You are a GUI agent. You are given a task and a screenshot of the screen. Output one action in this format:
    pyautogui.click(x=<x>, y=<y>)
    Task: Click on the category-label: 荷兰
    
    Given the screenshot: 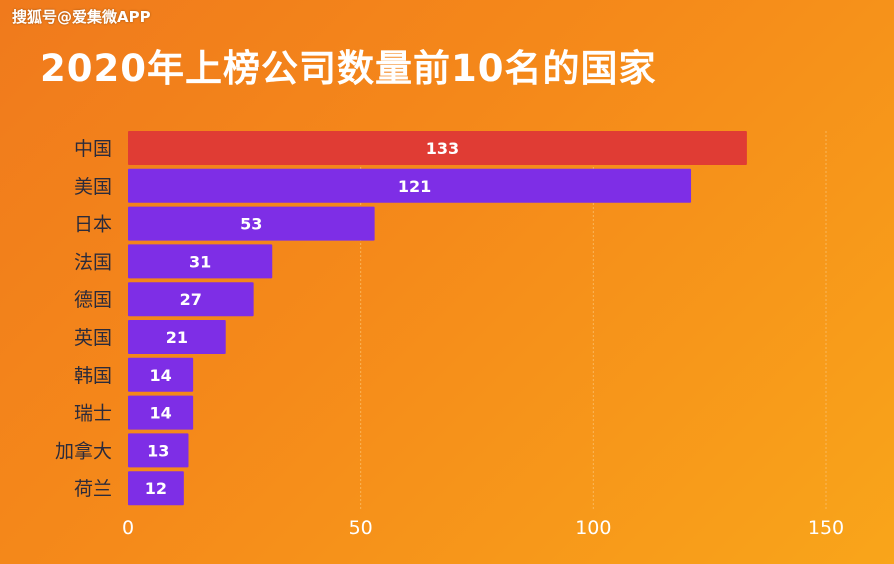 What is the action you would take?
    pyautogui.click(x=93, y=489)
    